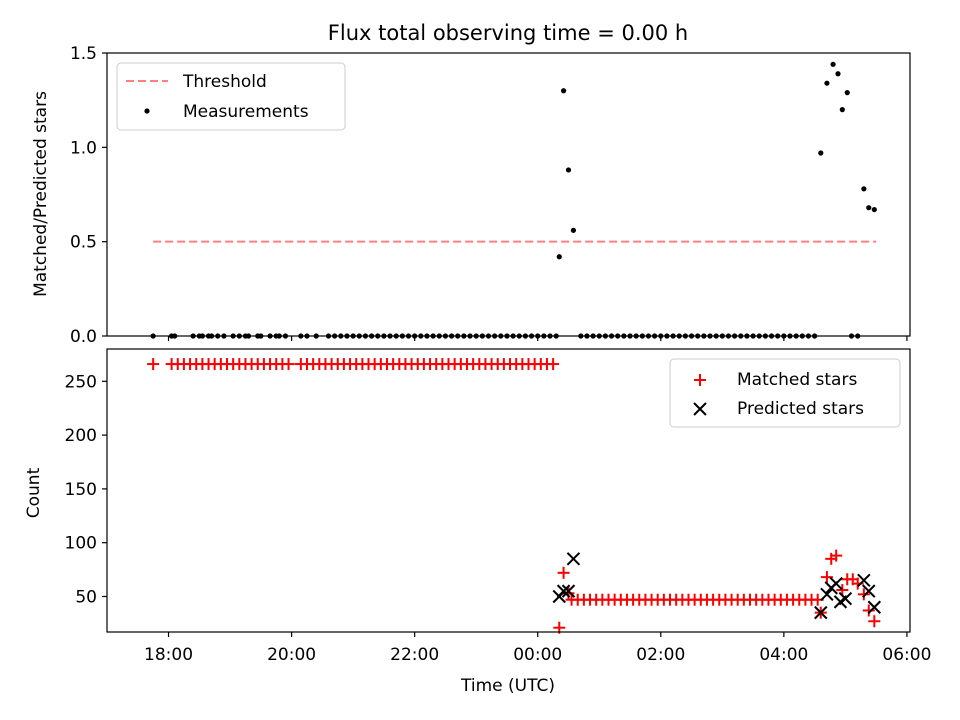 The width and height of the screenshot is (960, 720). Describe the element at coordinates (81, 382) in the screenshot. I see `bottom-ytick-label: 250` at that location.